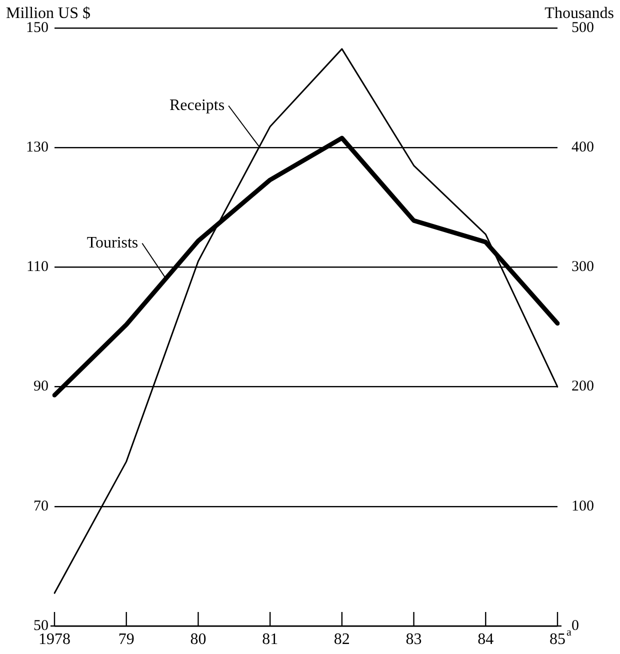 The width and height of the screenshot is (620, 654). Describe the element at coordinates (197, 105) in the screenshot. I see `text: Receipts` at that location.